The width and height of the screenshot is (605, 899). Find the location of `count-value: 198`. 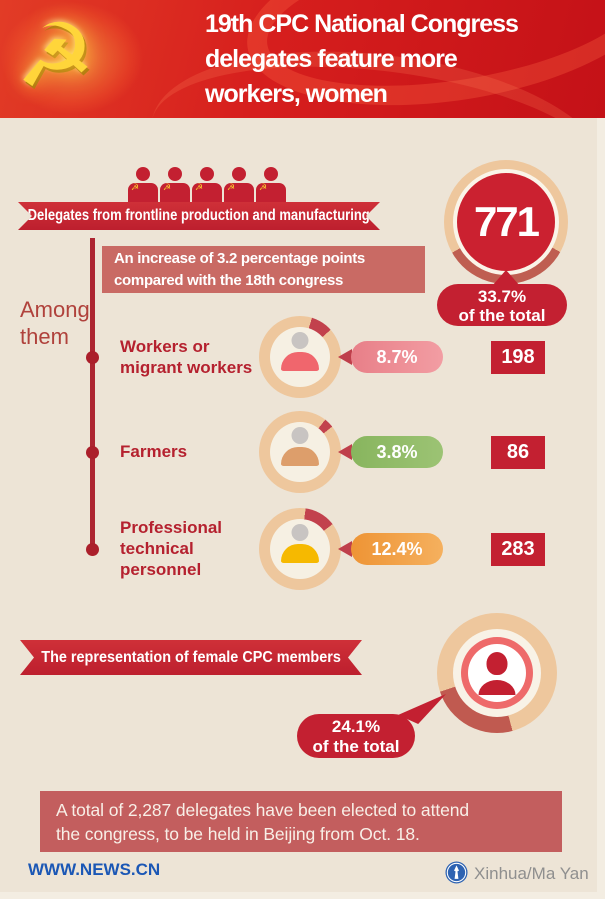

count-value: 198 is located at coordinates (518, 356).